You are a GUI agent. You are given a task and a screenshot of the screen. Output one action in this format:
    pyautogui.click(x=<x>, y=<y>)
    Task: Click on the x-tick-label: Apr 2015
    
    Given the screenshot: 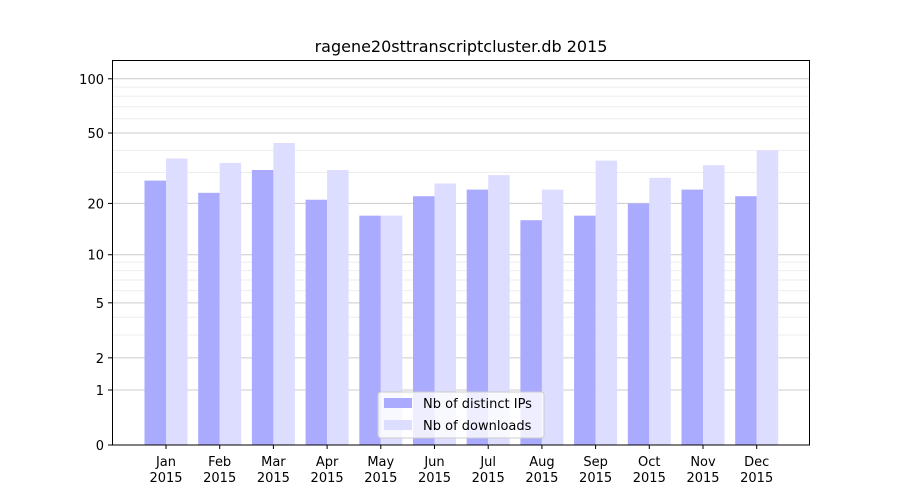 What is the action you would take?
    pyautogui.click(x=327, y=470)
    